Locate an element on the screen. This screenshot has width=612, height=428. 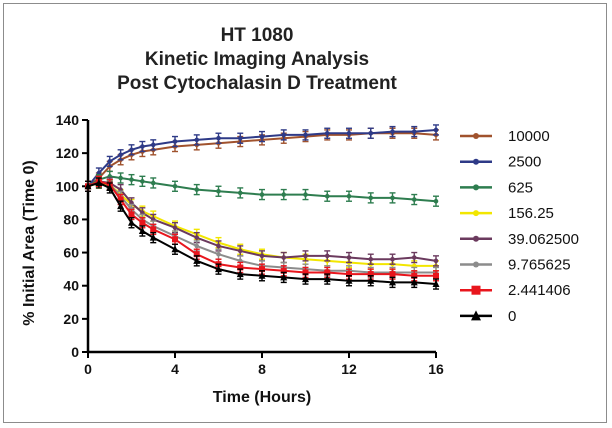
chart-title-line-2: Kinetic Imaging Analysis is located at coordinates (257, 59).